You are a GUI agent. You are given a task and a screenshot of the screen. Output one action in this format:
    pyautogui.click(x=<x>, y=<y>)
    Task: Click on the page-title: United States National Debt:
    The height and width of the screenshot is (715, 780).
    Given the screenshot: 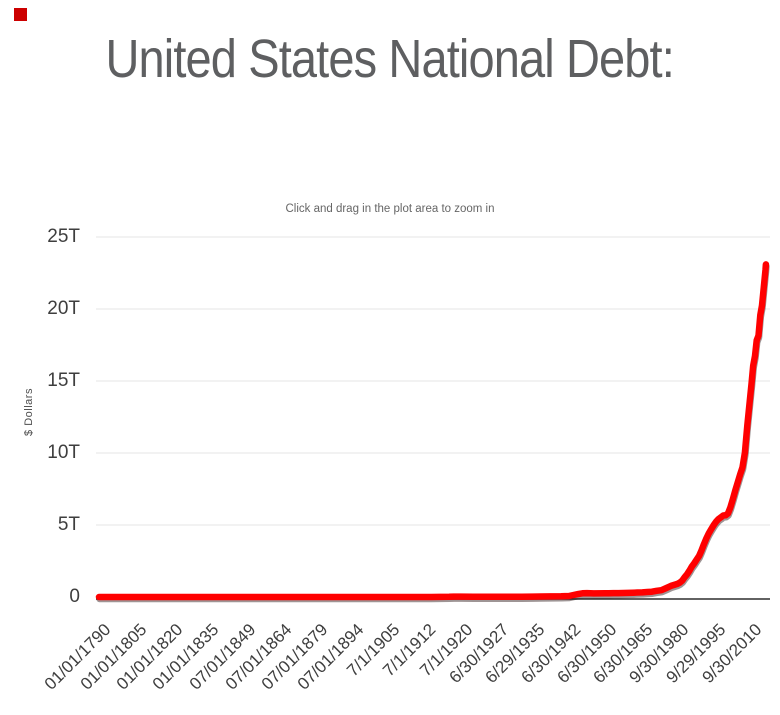 What is the action you would take?
    pyautogui.click(x=390, y=59)
    